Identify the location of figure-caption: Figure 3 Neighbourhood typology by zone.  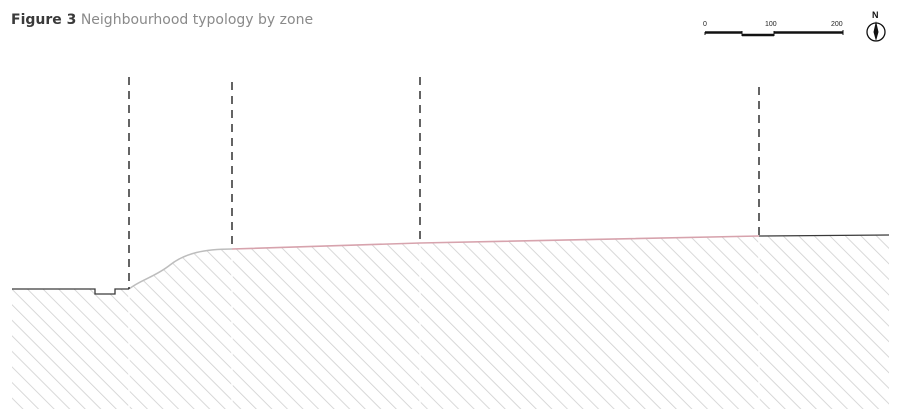
(162, 20).